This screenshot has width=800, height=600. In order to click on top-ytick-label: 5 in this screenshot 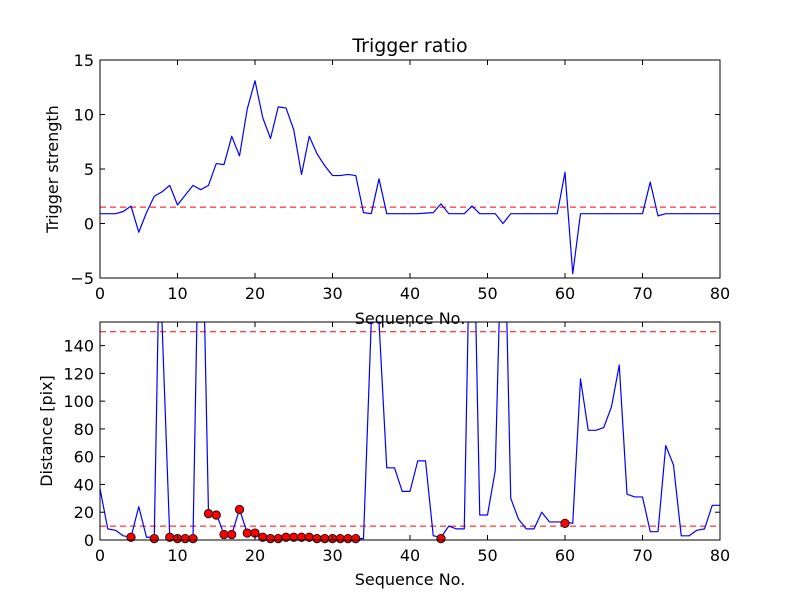, I will do `click(89, 169)`.